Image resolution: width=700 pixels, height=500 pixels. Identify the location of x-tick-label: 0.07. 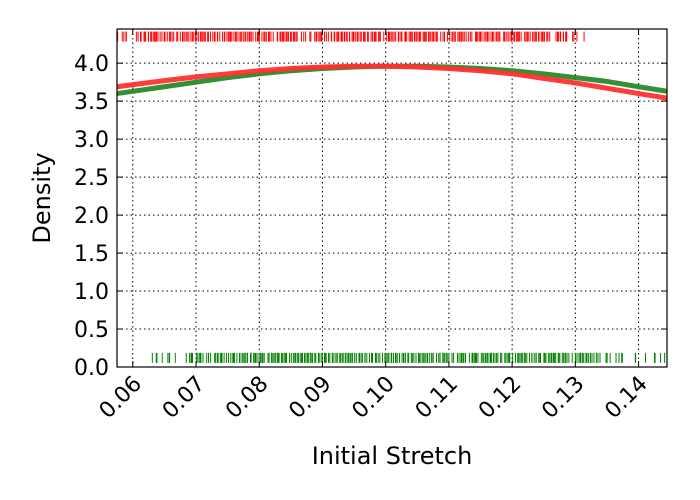
(184, 398).